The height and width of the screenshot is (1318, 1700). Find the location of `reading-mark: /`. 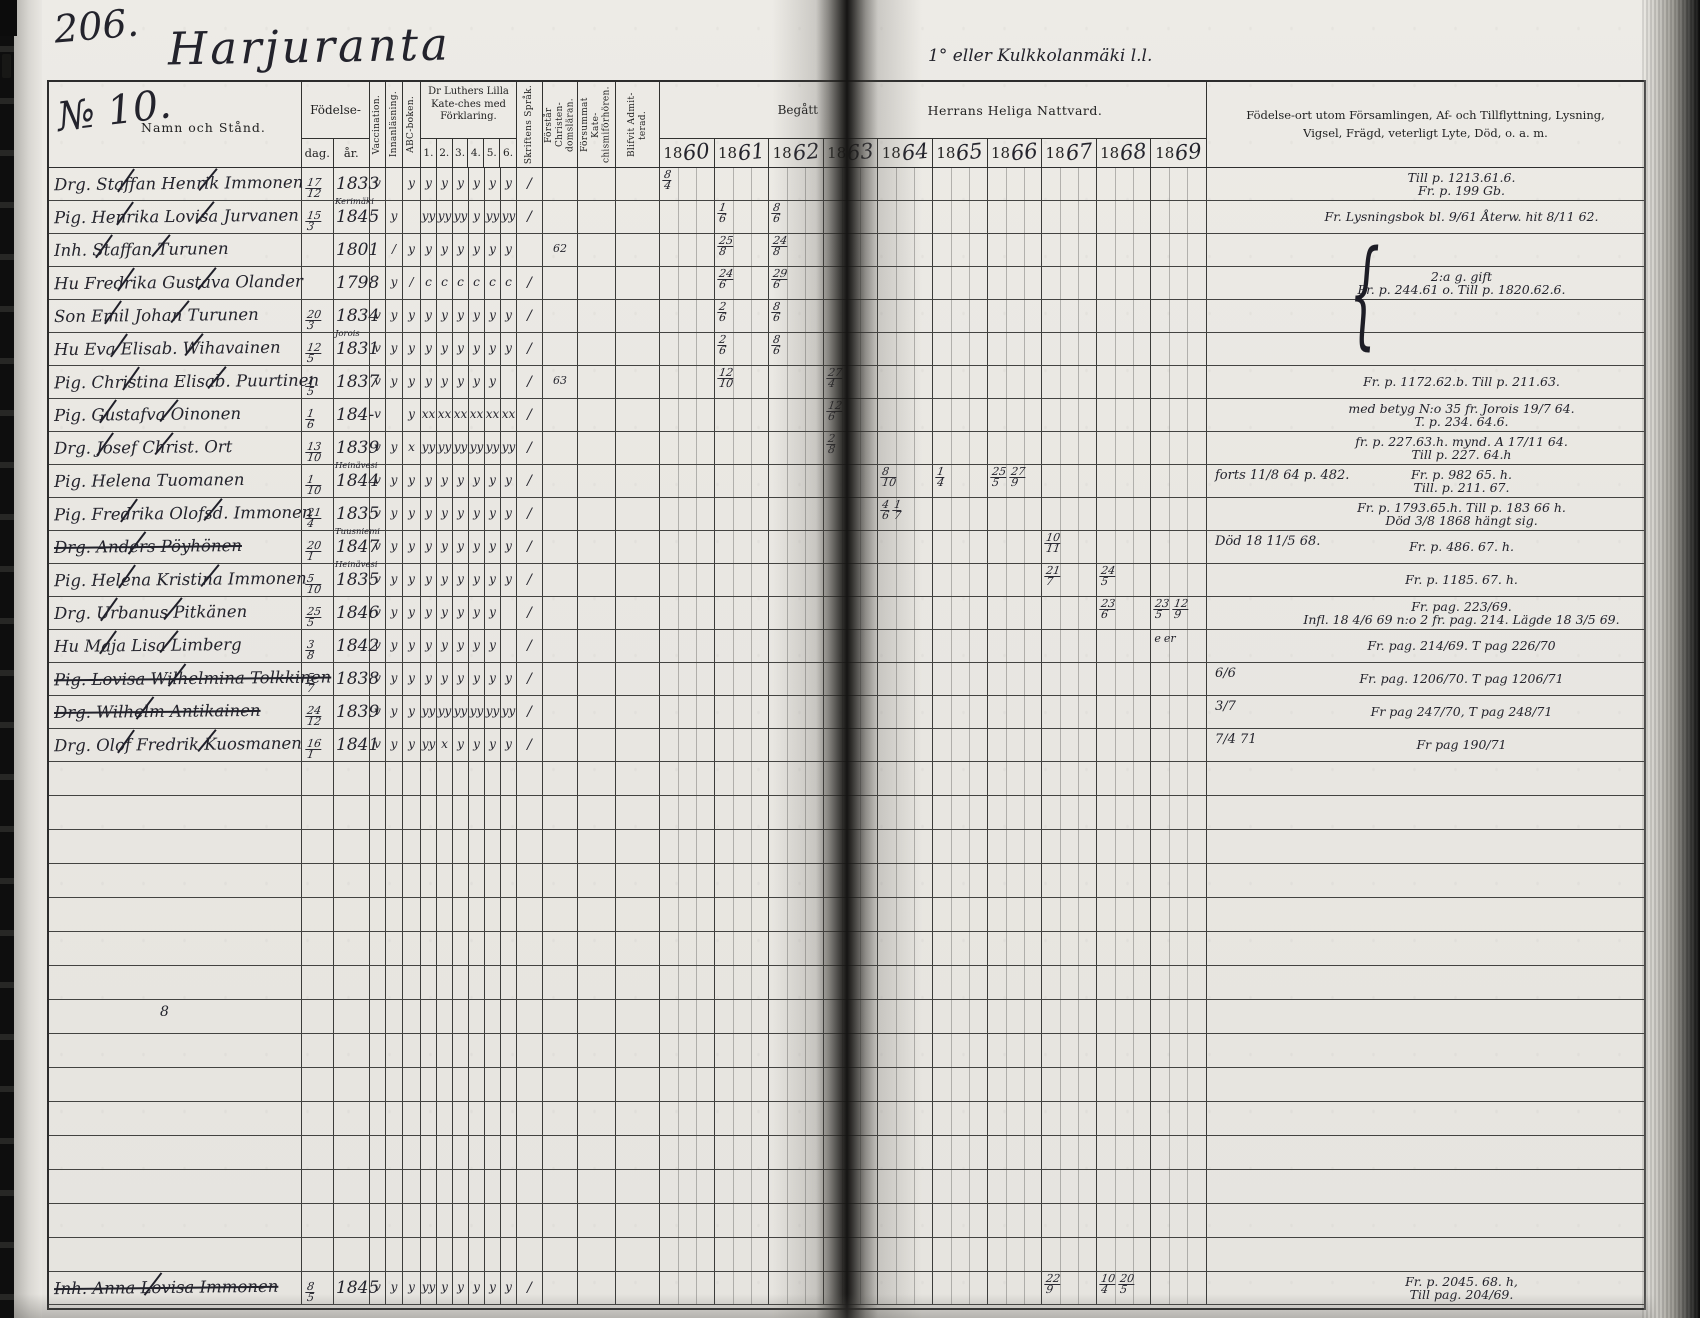

reading-mark: / is located at coordinates (394, 250).